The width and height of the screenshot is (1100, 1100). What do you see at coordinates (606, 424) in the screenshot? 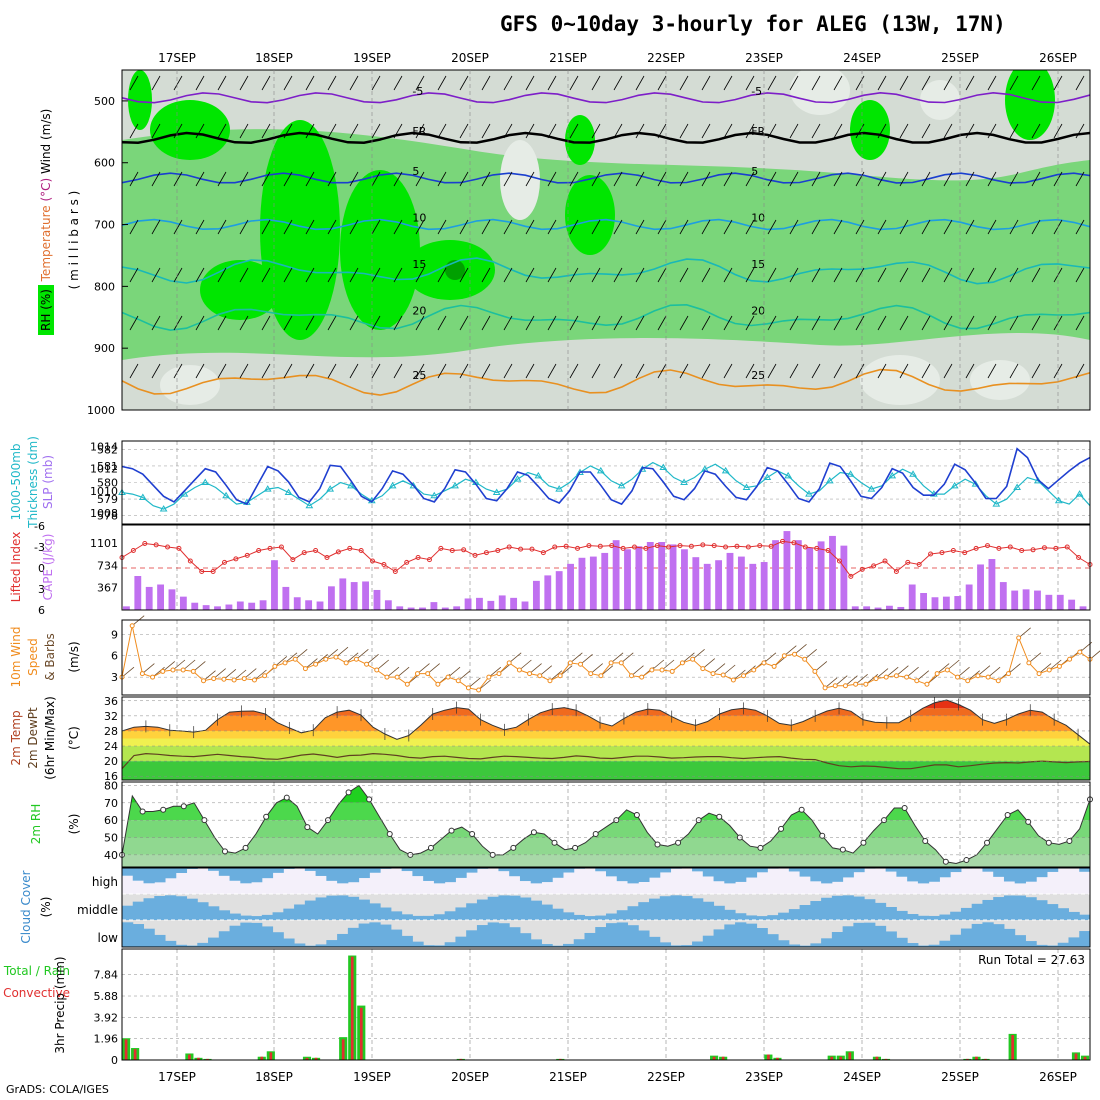
I see `surface-gap` at bounding box center [606, 424].